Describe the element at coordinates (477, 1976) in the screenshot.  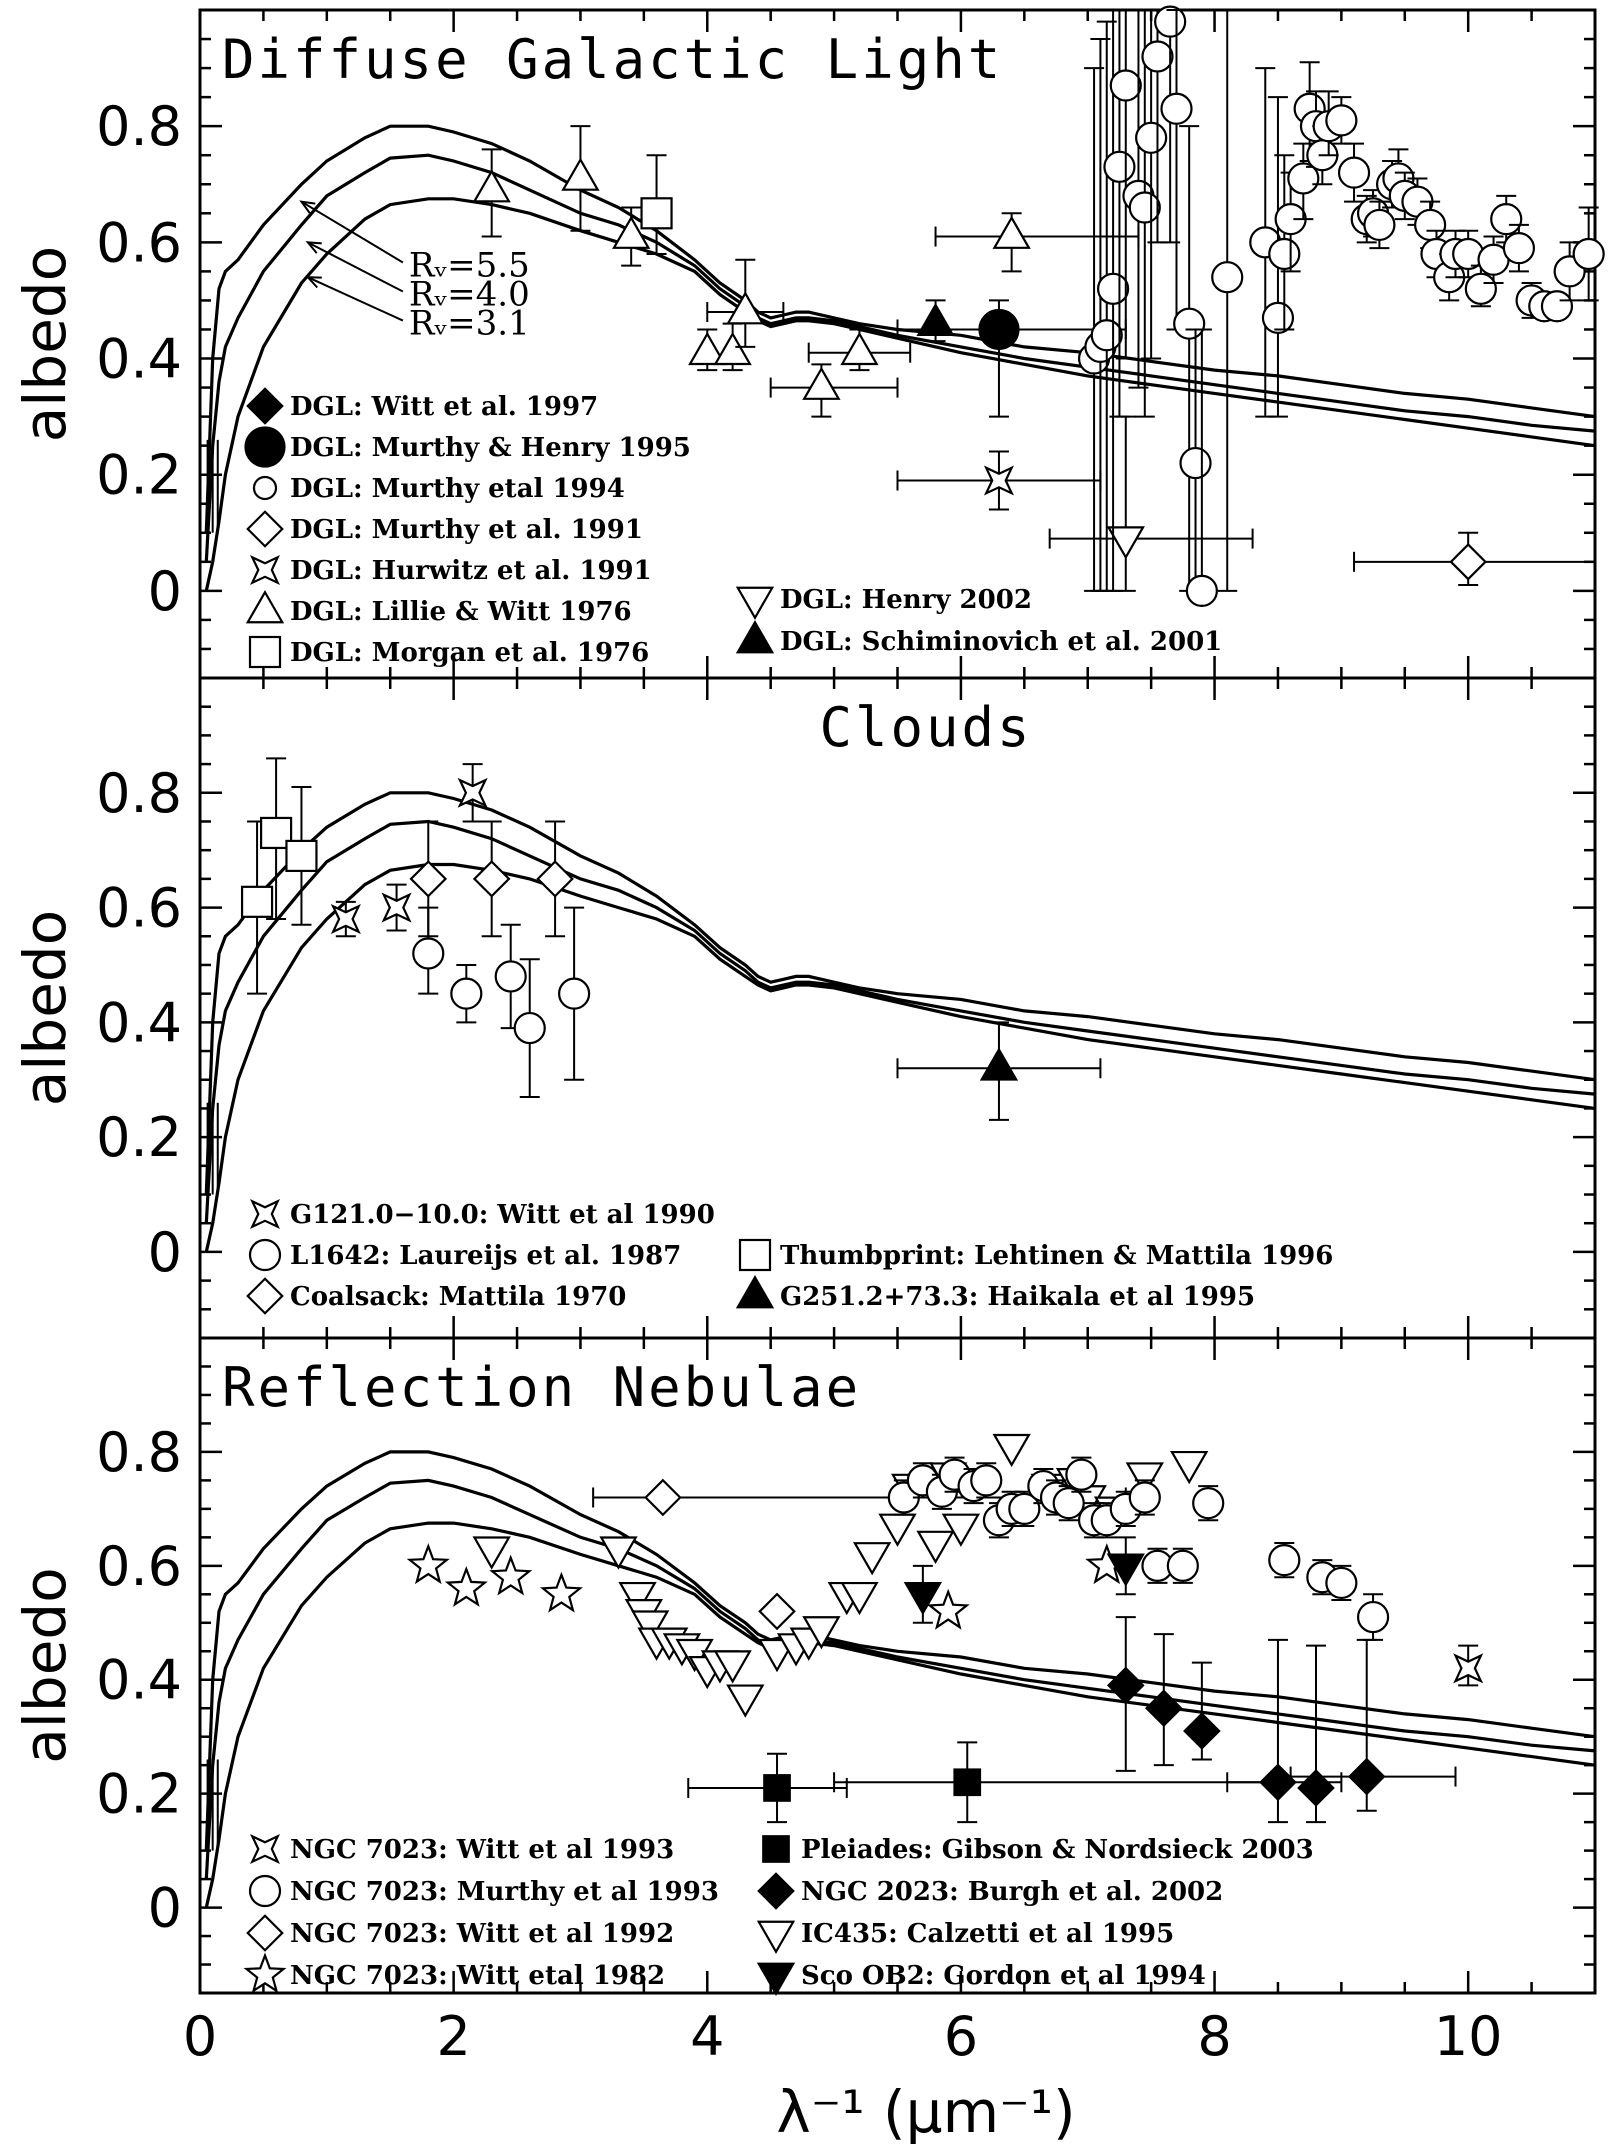
I see `legend-label: NGC 7023: Witt etal 1982` at that location.